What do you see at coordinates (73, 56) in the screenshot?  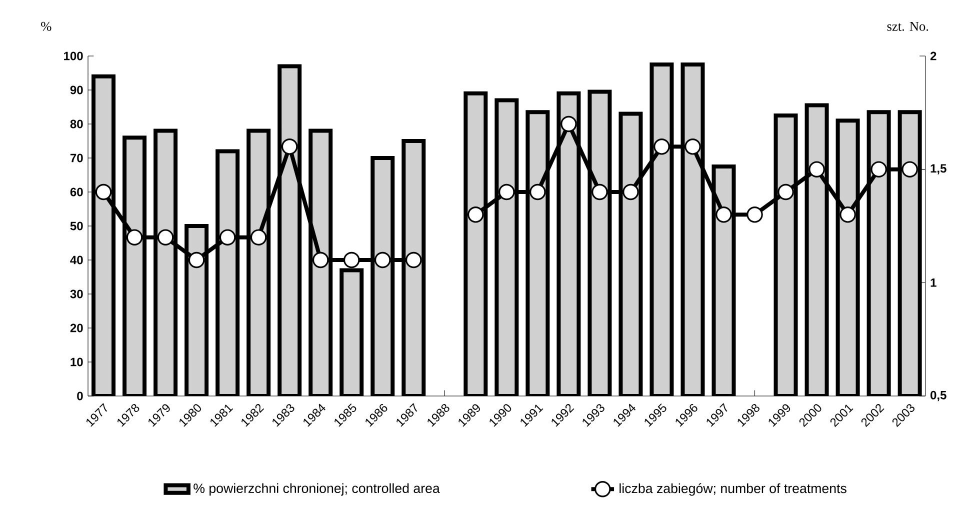 I see `y-tick-label: 100` at bounding box center [73, 56].